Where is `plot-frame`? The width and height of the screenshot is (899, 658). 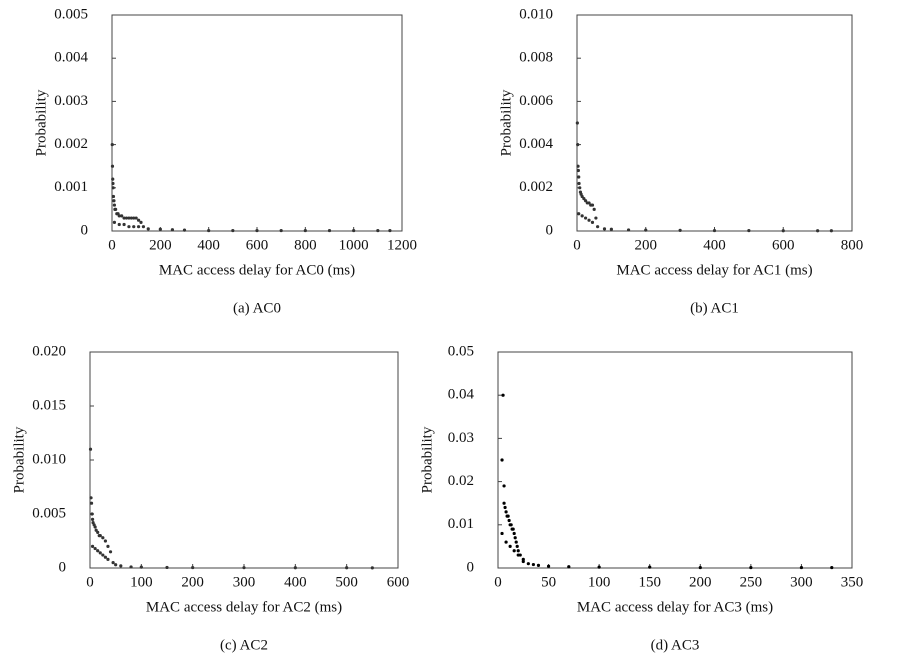 plot-frame is located at coordinates (244, 460).